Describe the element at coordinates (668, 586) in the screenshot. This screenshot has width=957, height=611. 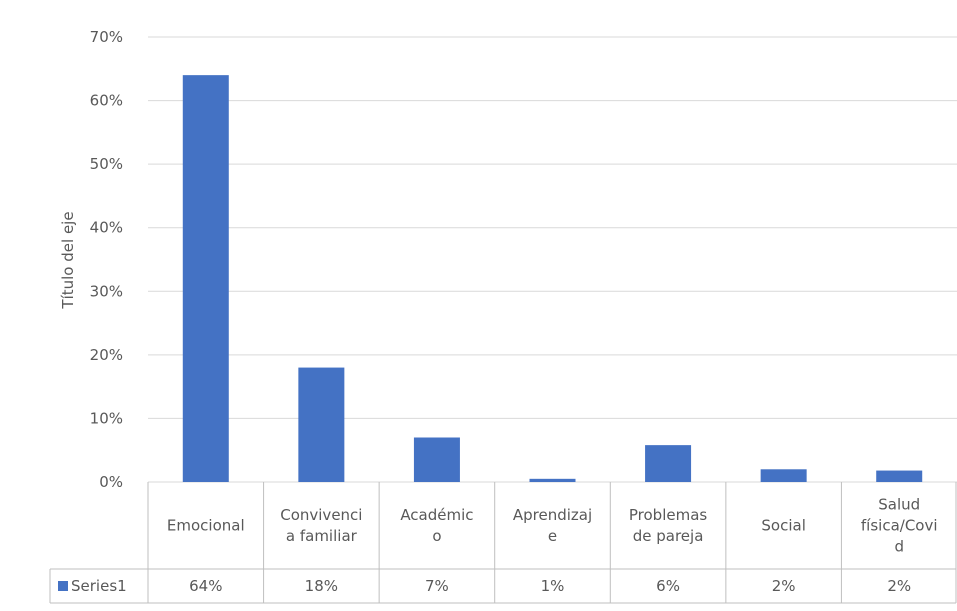
I see `data-label: 6%` at that location.